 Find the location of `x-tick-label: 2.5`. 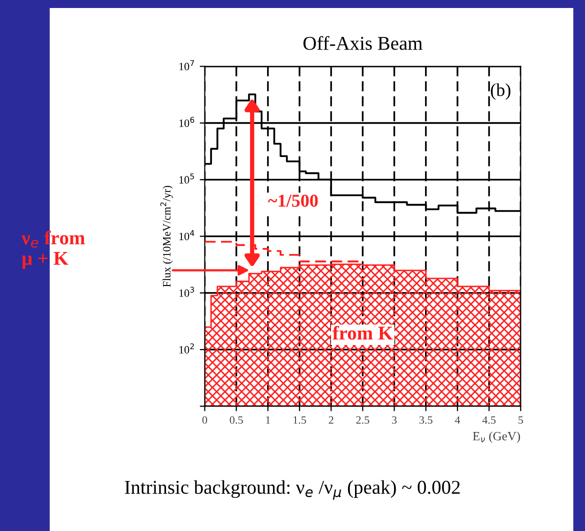

x-tick-label: 2.5 is located at coordinates (363, 420).